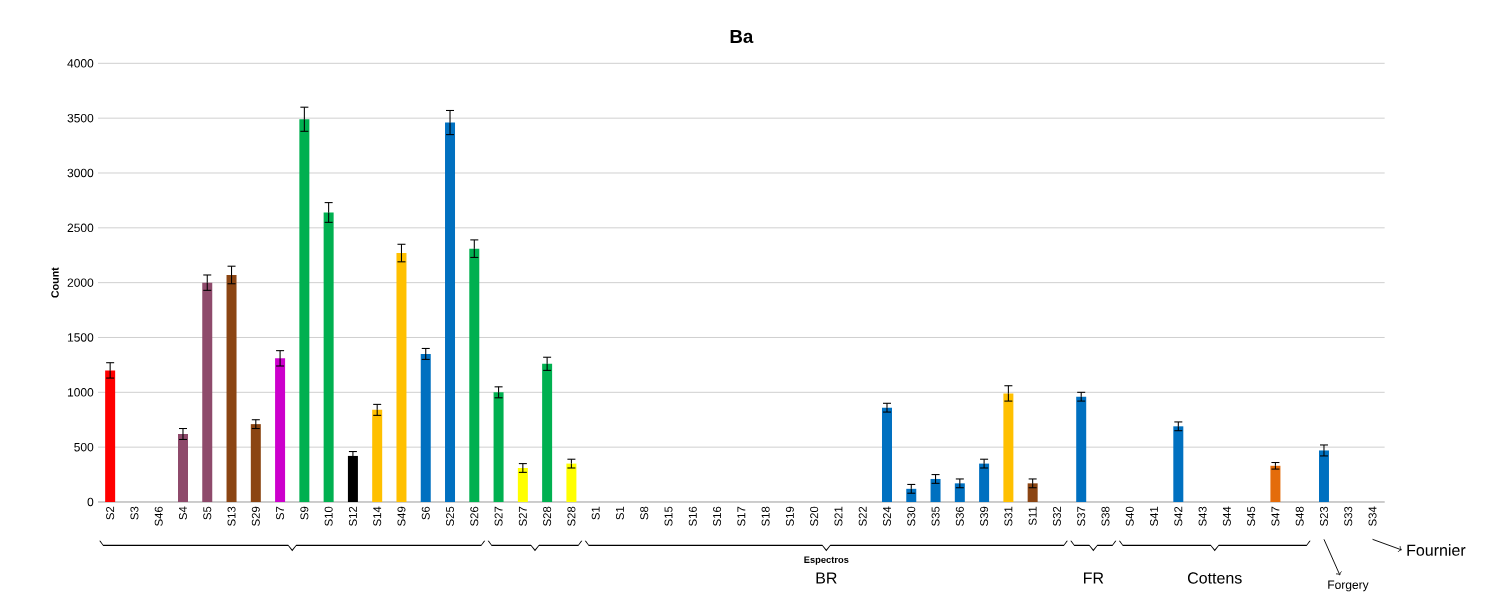 Image resolution: width=1506 pixels, height=602 pixels. I want to click on x-tick-label: S20, so click(814, 516).